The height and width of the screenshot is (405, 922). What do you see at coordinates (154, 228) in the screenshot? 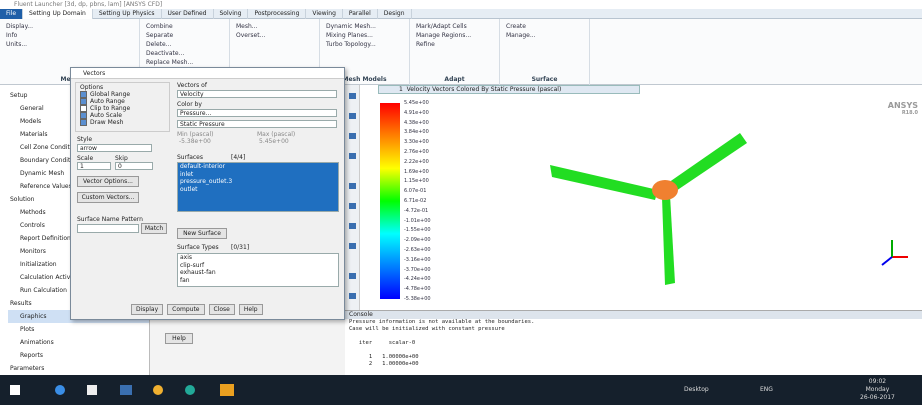
I see `match-button: Match` at bounding box center [154, 228].